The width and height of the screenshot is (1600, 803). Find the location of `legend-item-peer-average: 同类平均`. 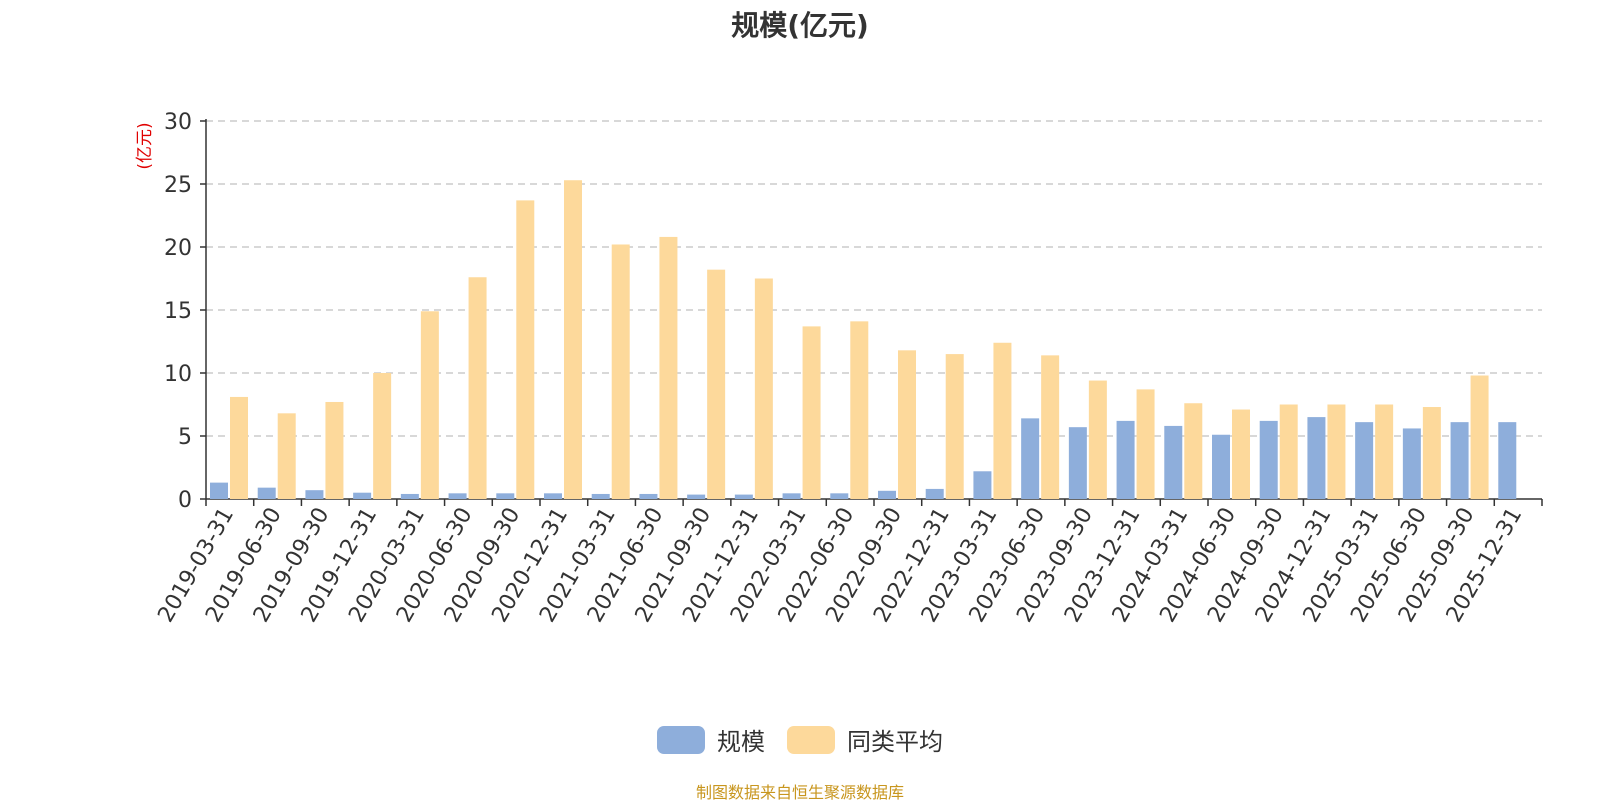

legend-item-peer-average: 同类平均 is located at coordinates (865, 739).